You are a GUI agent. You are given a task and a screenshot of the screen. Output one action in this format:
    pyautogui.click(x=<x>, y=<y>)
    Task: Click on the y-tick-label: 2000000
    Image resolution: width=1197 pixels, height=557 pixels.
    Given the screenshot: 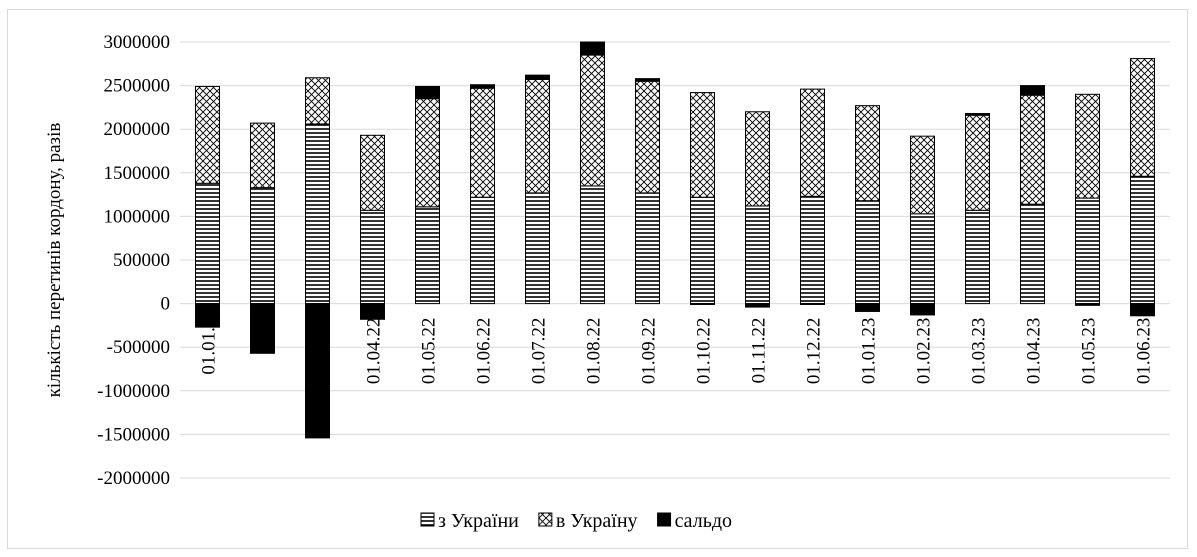 What is the action you would take?
    pyautogui.click(x=137, y=129)
    